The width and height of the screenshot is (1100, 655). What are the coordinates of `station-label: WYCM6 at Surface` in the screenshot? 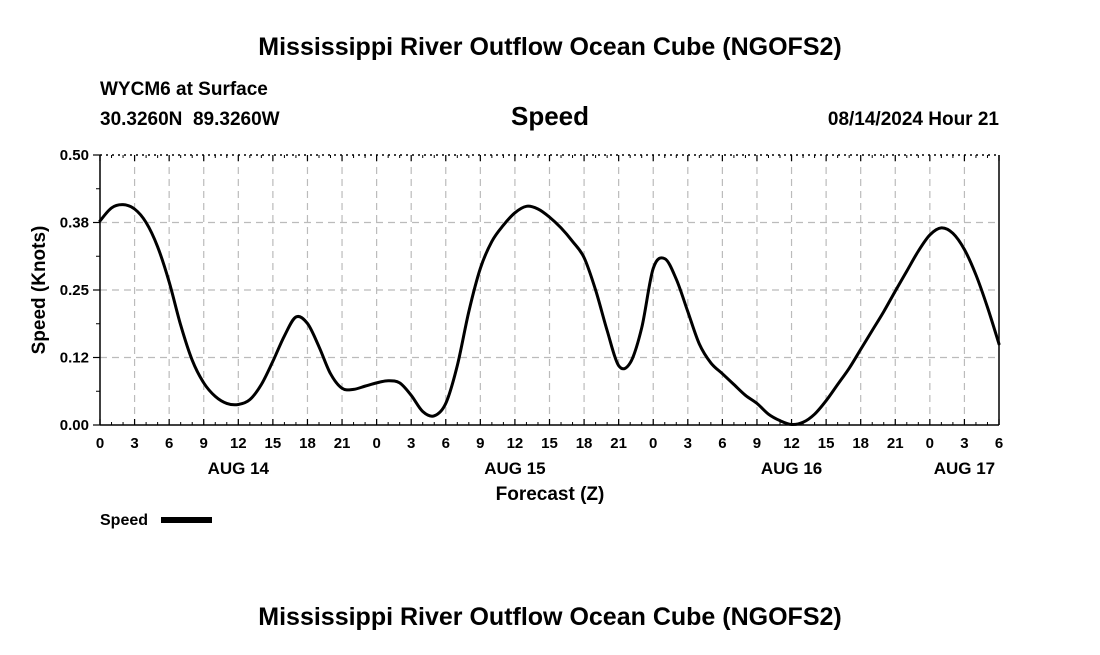 It's located at (184, 89).